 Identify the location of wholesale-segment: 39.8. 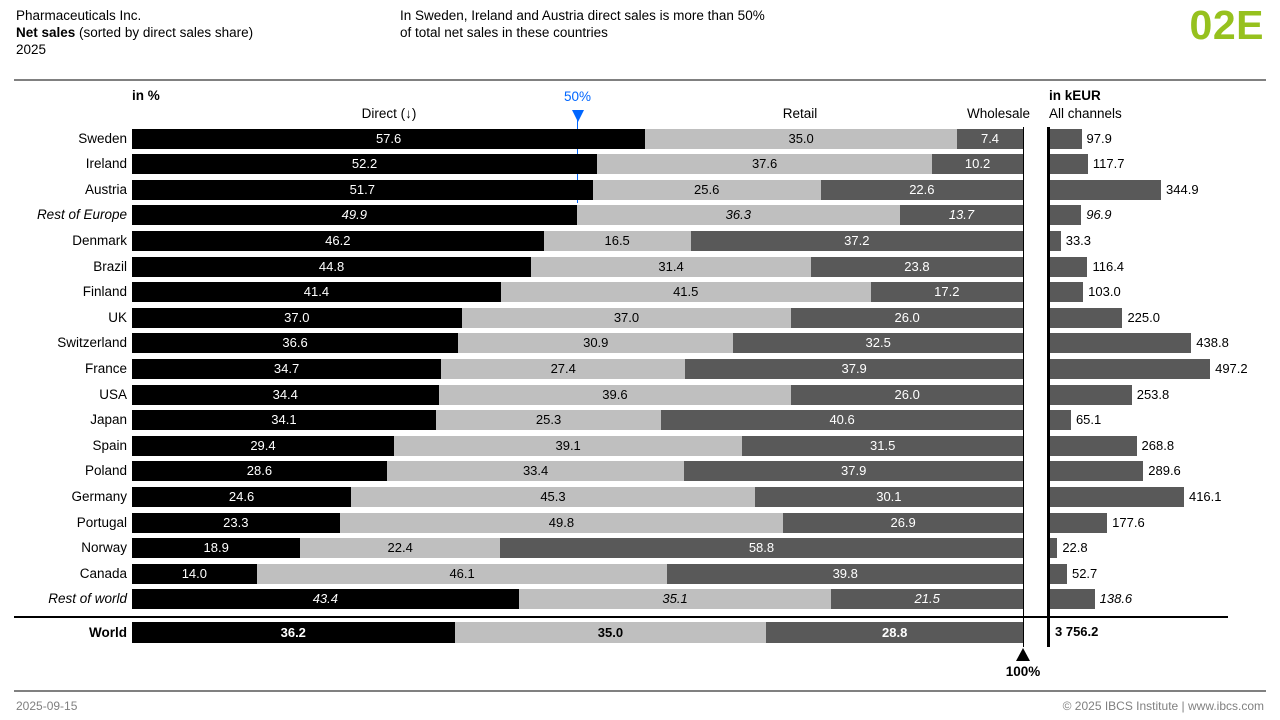
(845, 573).